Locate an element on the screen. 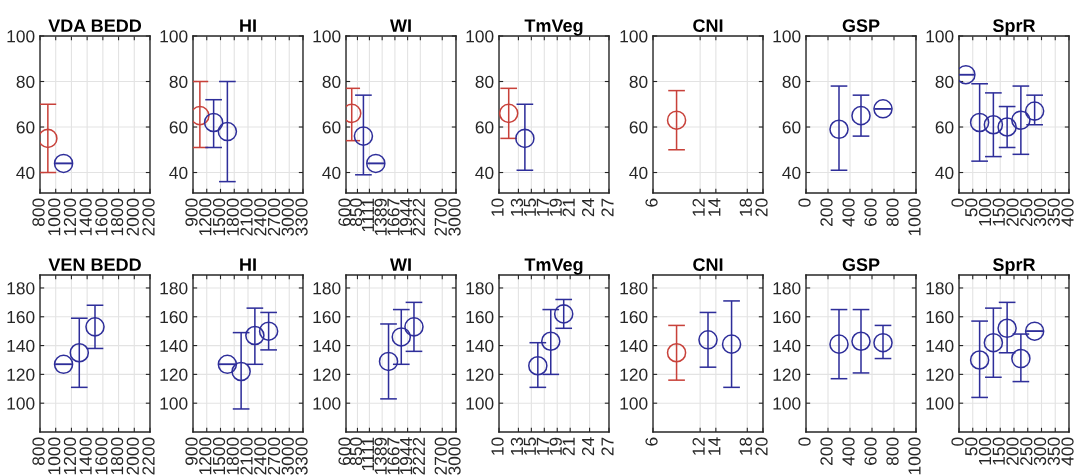  x-tick-label: 2400 is located at coordinates (260, 456).